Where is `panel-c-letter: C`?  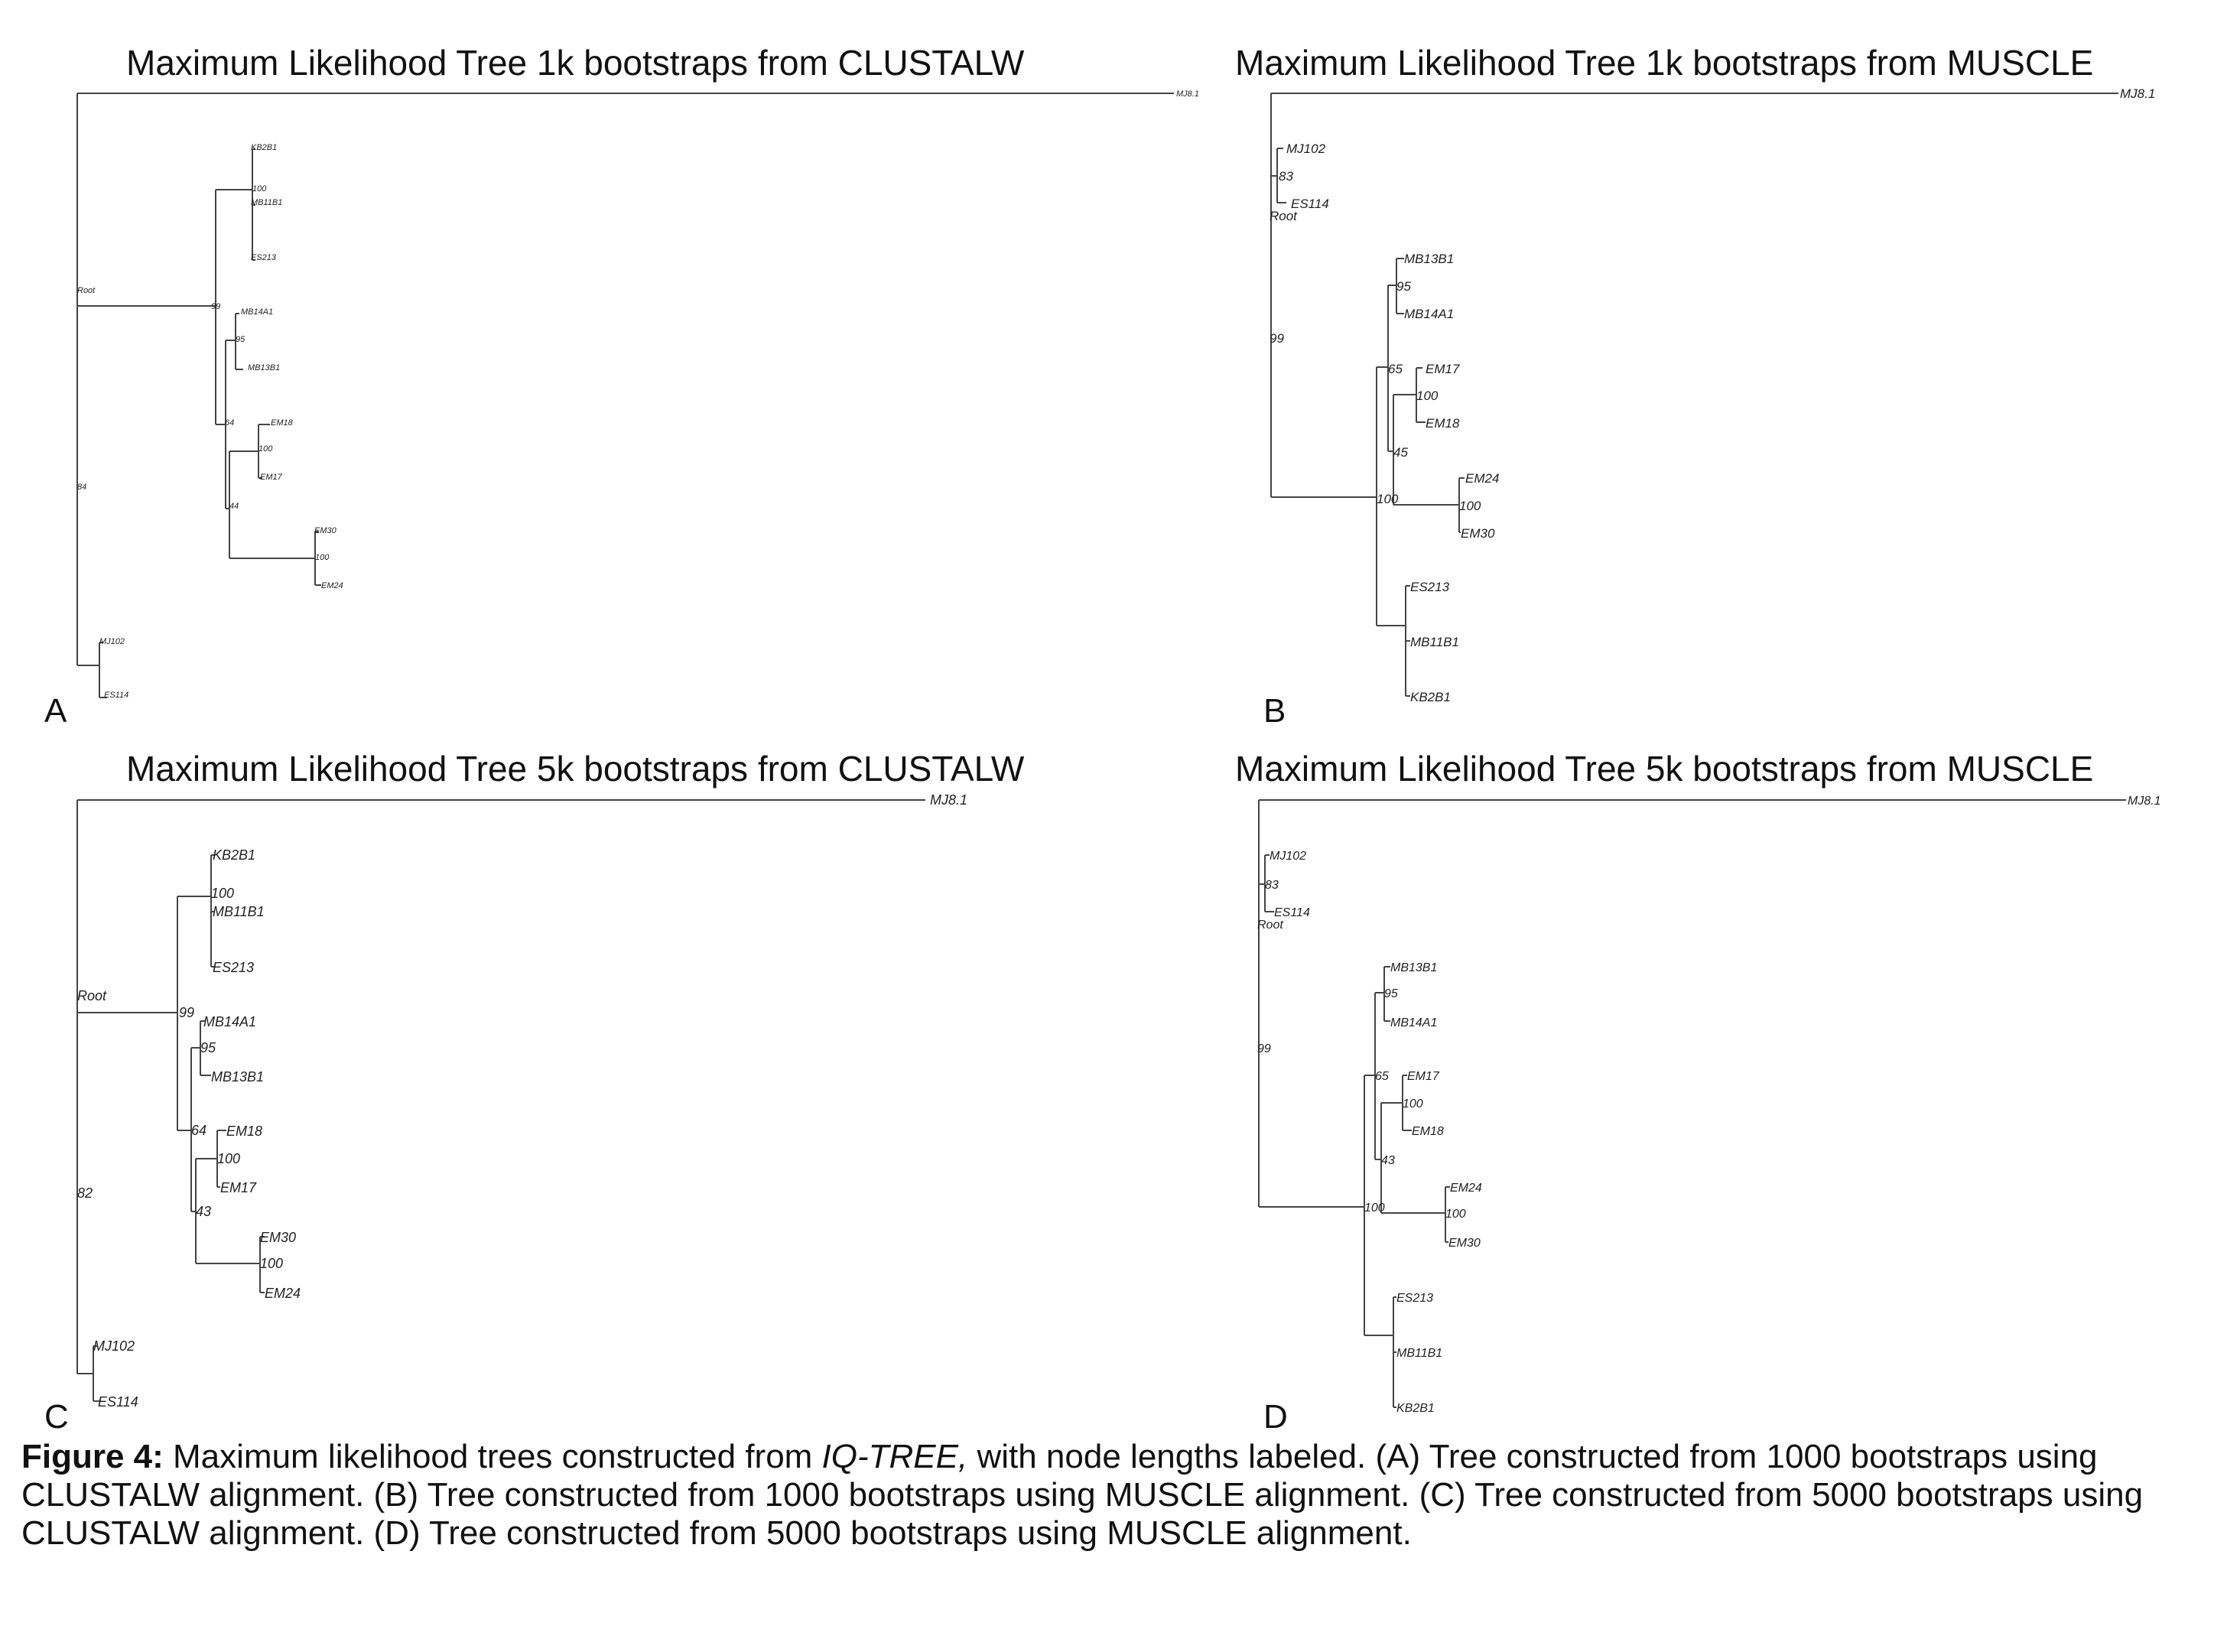
panel-c-letter: C is located at coordinates (57, 1417).